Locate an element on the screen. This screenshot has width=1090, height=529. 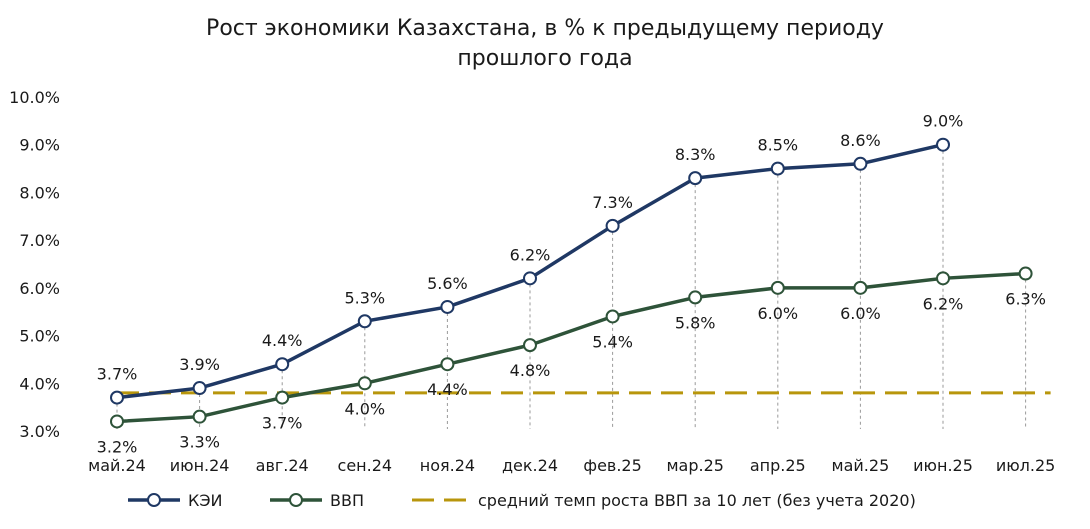
kei-data-label: 8.6% is located at coordinates (860, 140).